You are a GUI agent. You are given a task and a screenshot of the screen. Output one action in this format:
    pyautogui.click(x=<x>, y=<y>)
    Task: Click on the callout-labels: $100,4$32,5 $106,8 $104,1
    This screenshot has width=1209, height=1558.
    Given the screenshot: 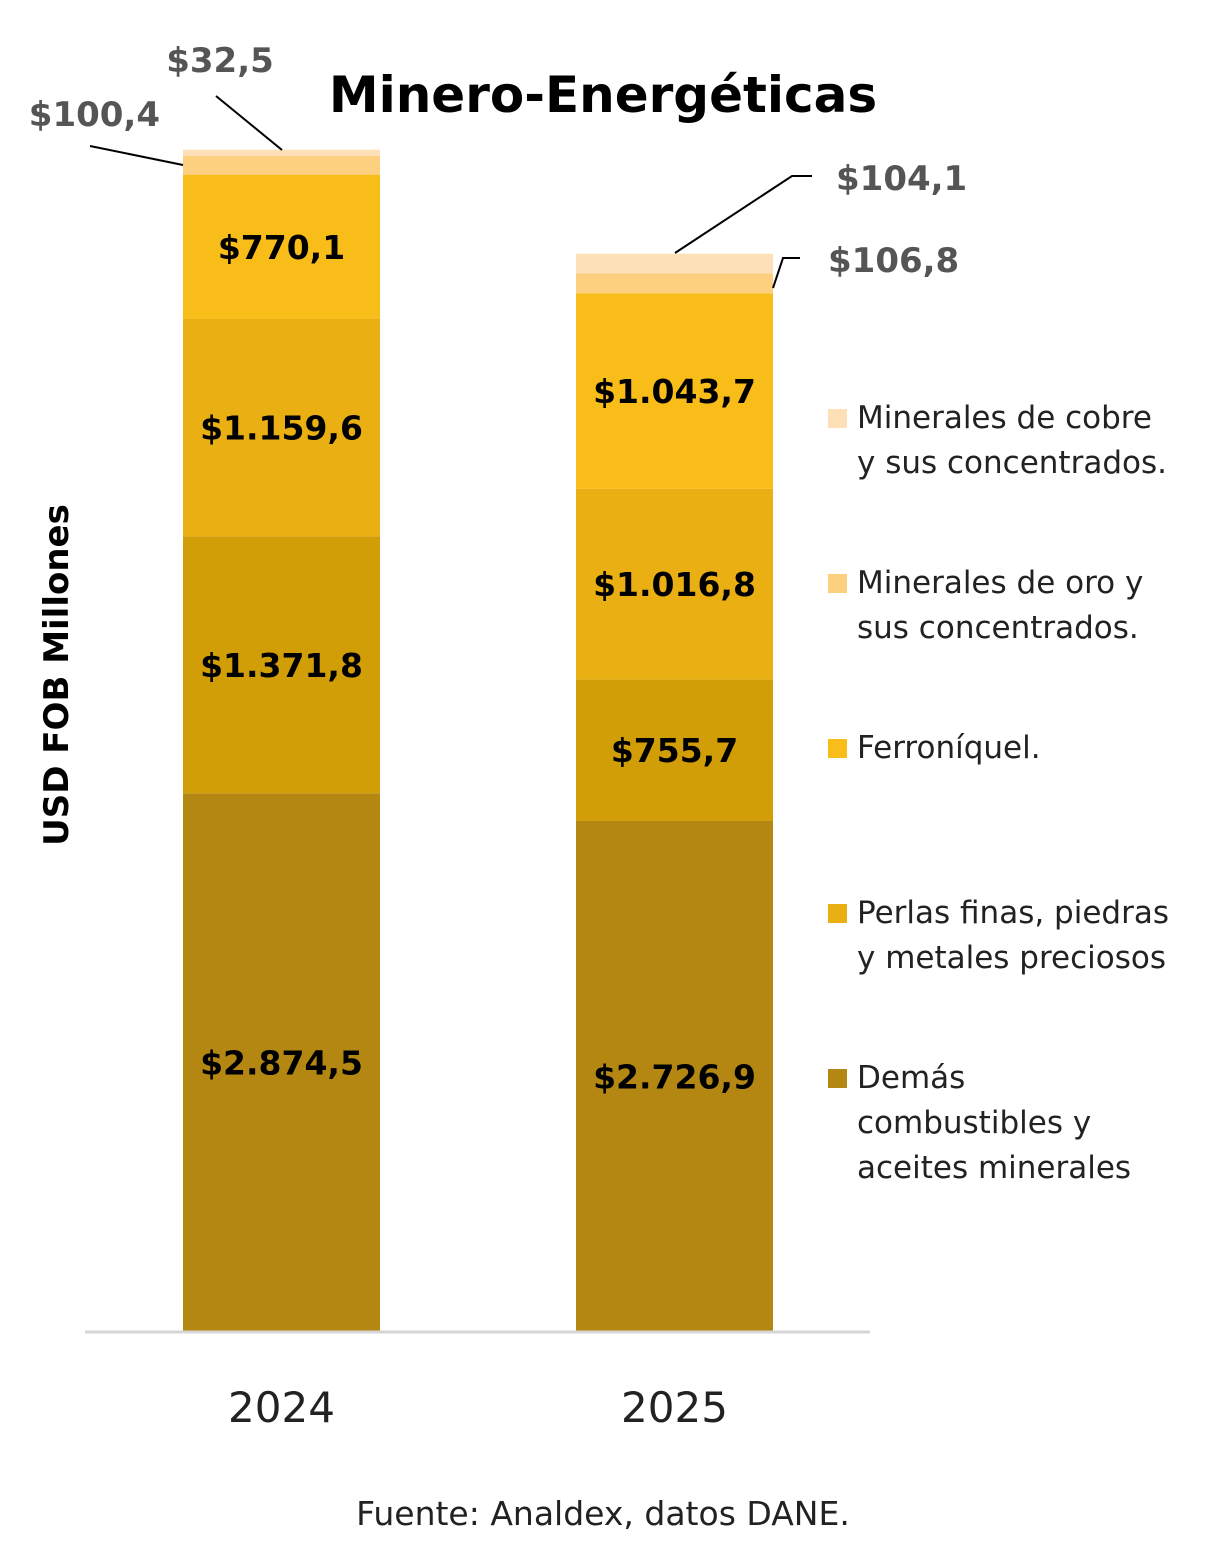 What is the action you would take?
    pyautogui.click(x=498, y=165)
    